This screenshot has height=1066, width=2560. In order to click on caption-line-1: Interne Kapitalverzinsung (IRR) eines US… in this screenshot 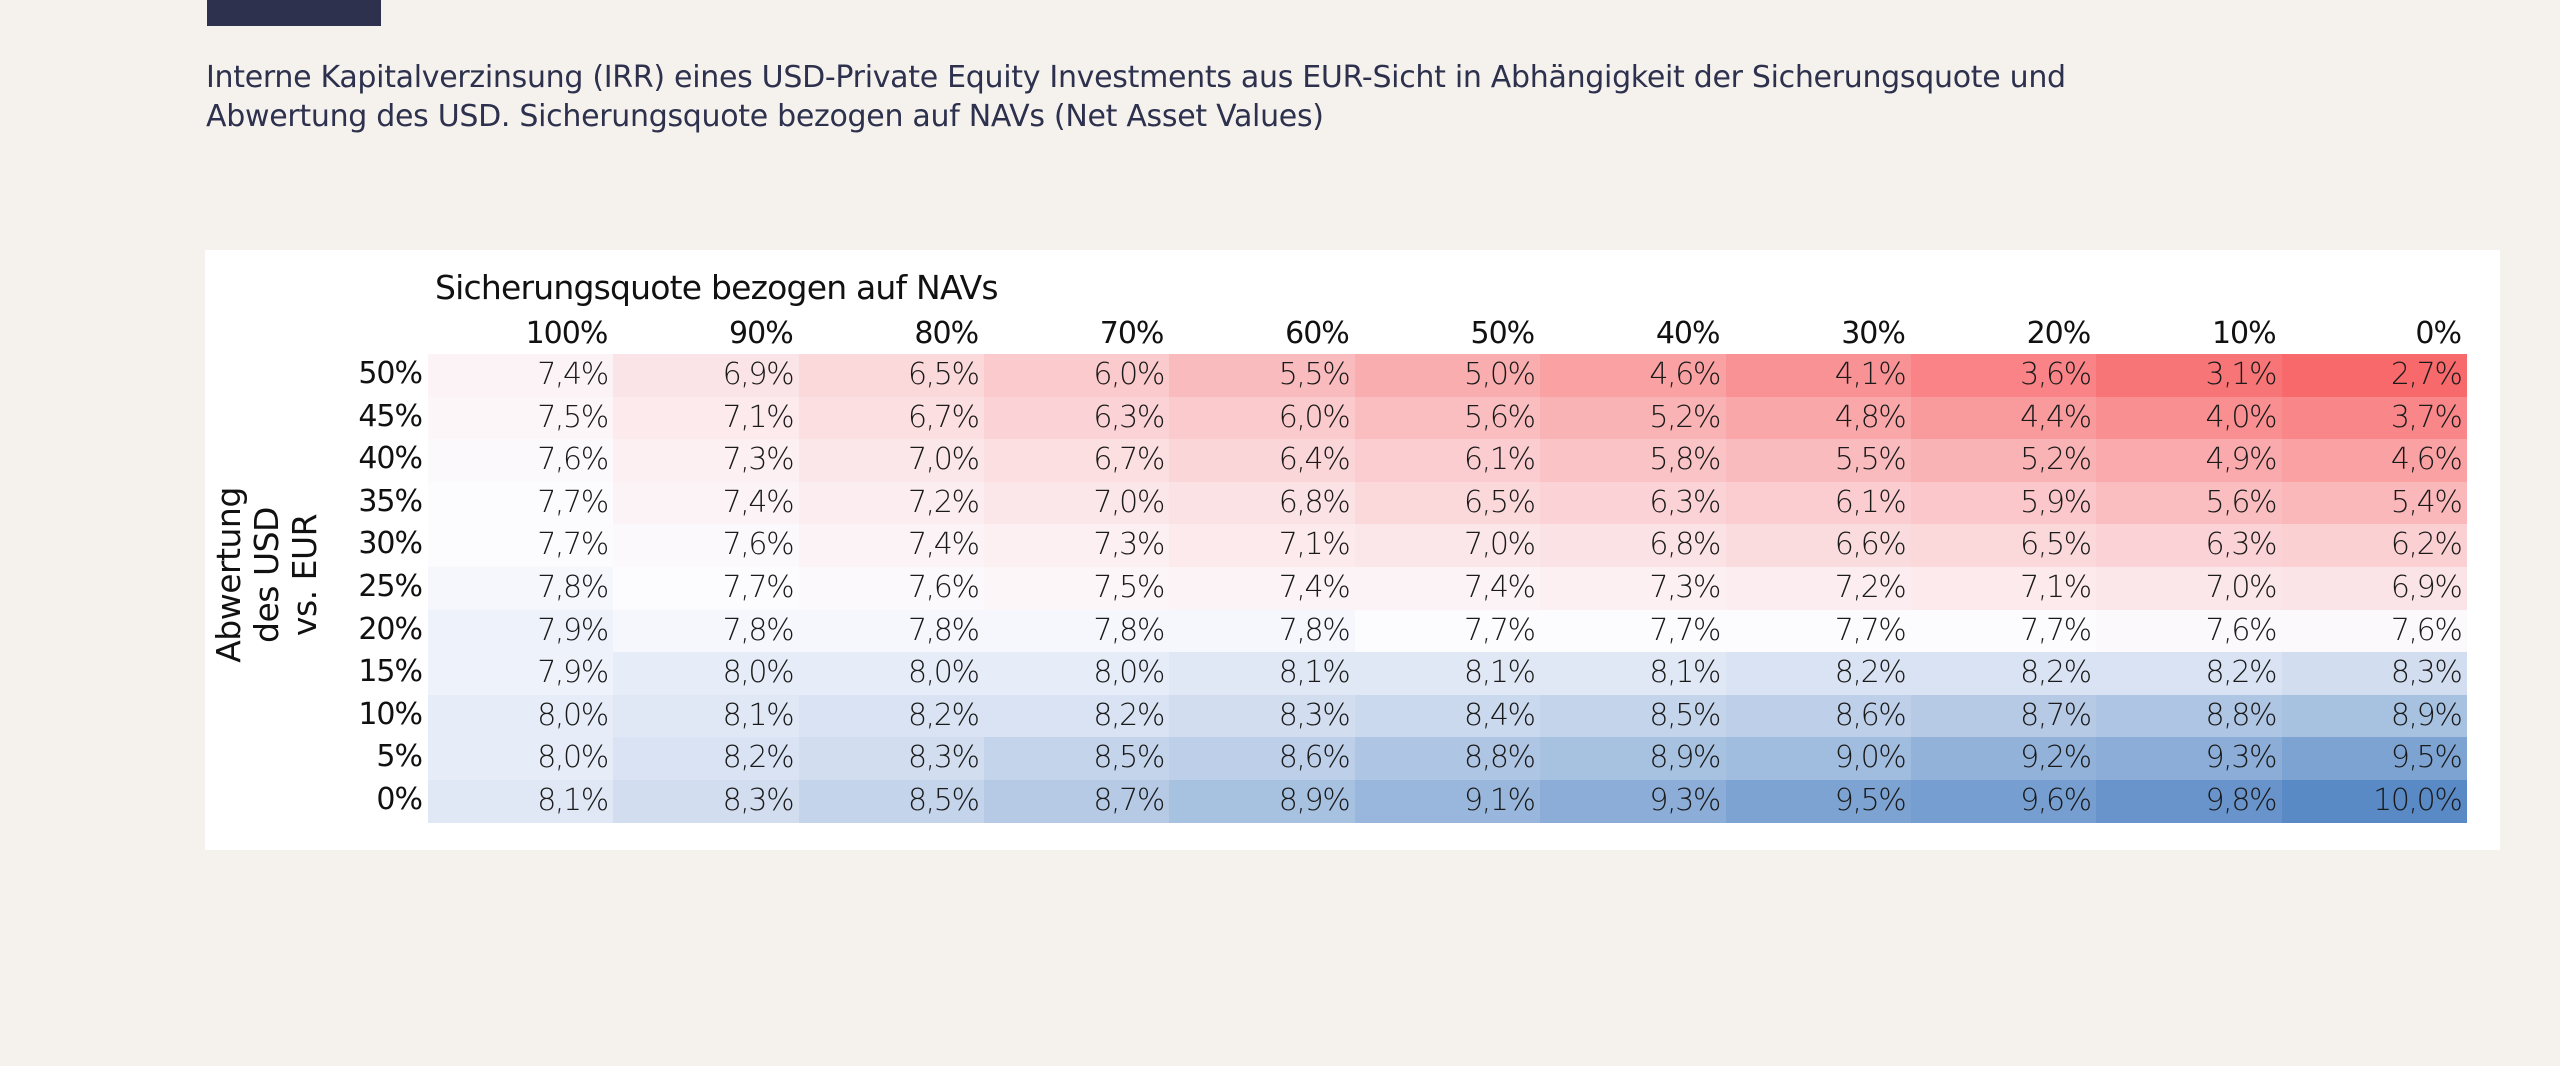, I will do `click(1136, 77)`.